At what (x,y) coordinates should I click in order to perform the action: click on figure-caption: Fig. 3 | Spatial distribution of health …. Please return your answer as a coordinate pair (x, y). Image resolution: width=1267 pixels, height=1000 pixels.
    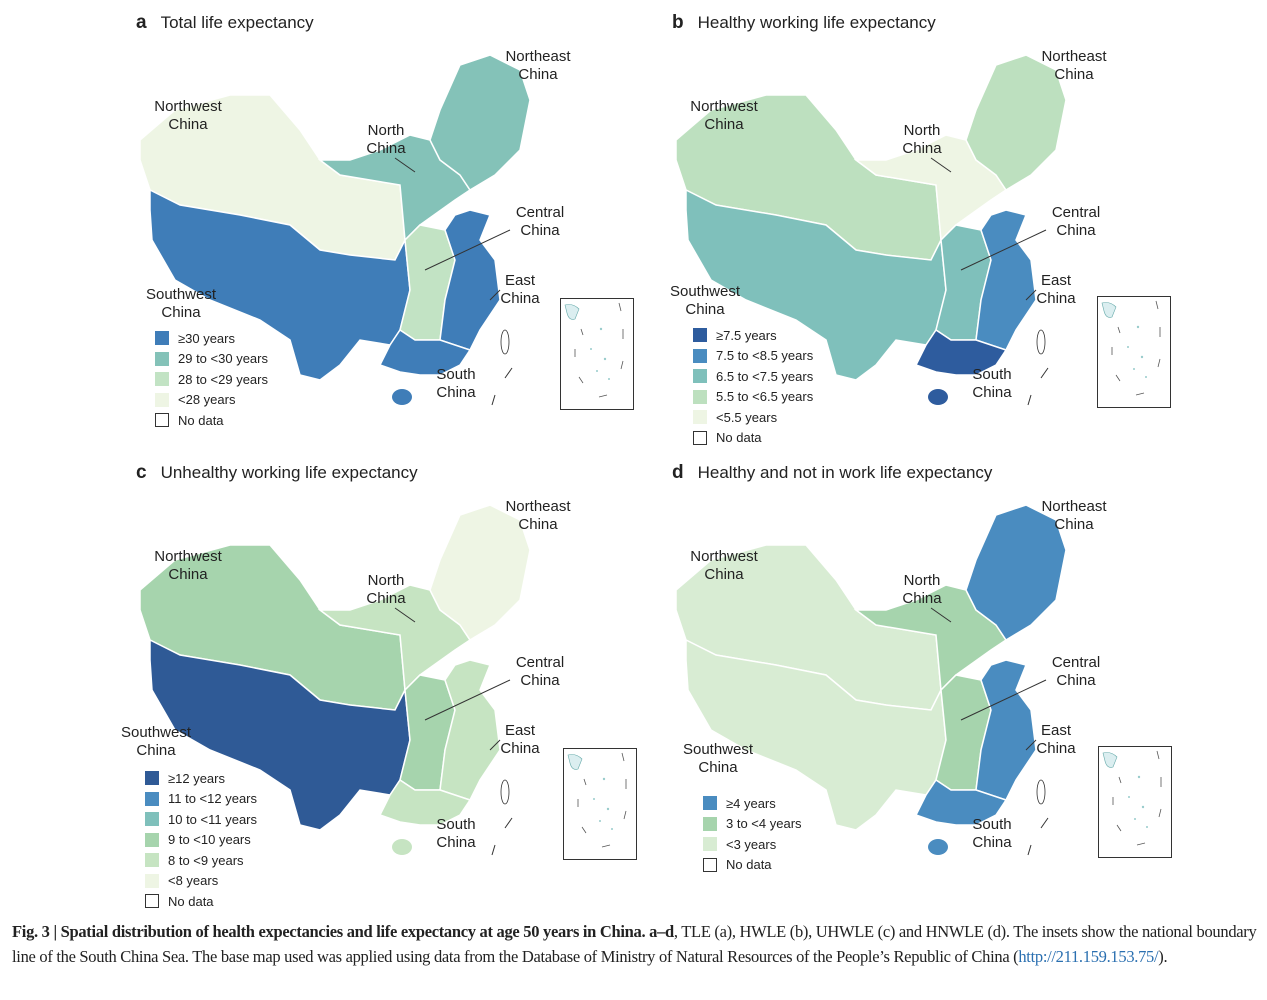
    Looking at the image, I should click on (637, 944).